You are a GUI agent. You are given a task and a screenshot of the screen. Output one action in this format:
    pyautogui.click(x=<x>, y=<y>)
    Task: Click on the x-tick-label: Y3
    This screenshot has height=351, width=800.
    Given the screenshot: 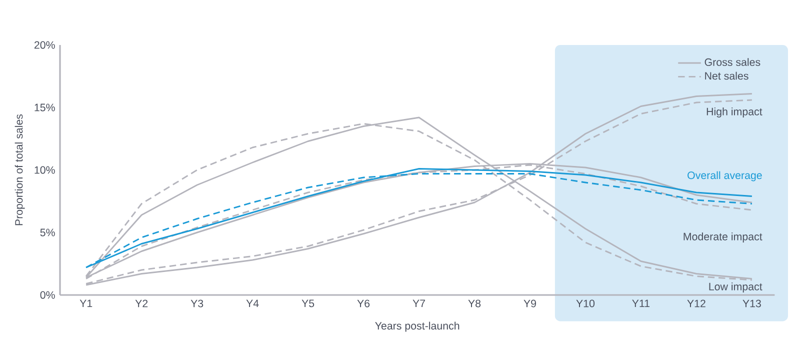 What is the action you would take?
    pyautogui.click(x=197, y=304)
    